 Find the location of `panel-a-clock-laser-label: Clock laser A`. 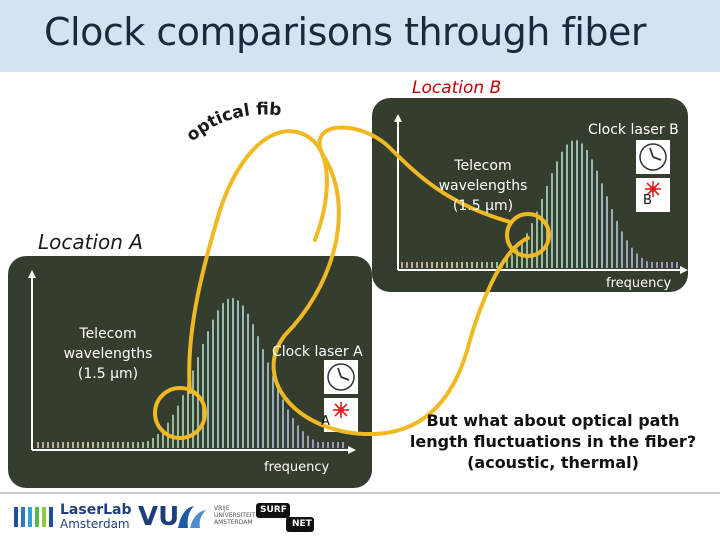

panel-a-clock-laser-label: Clock laser A is located at coordinates (317, 352).